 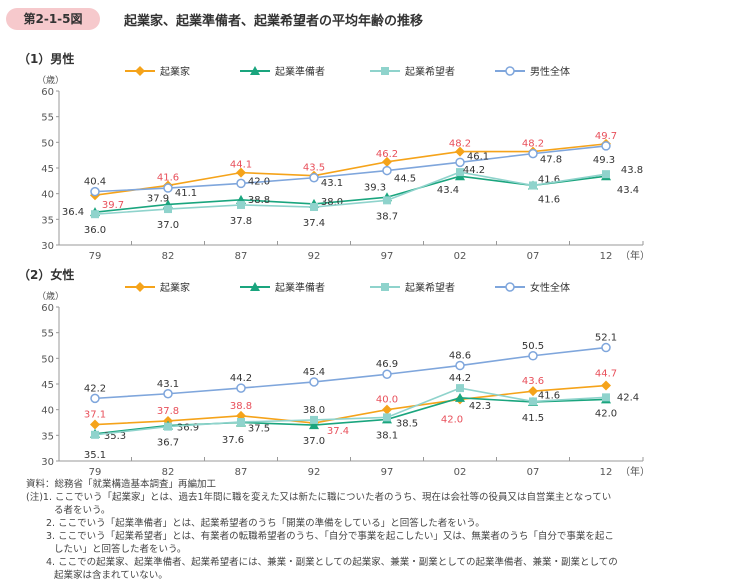 I want to click on y-tick-label: 55, so click(x=47, y=118).